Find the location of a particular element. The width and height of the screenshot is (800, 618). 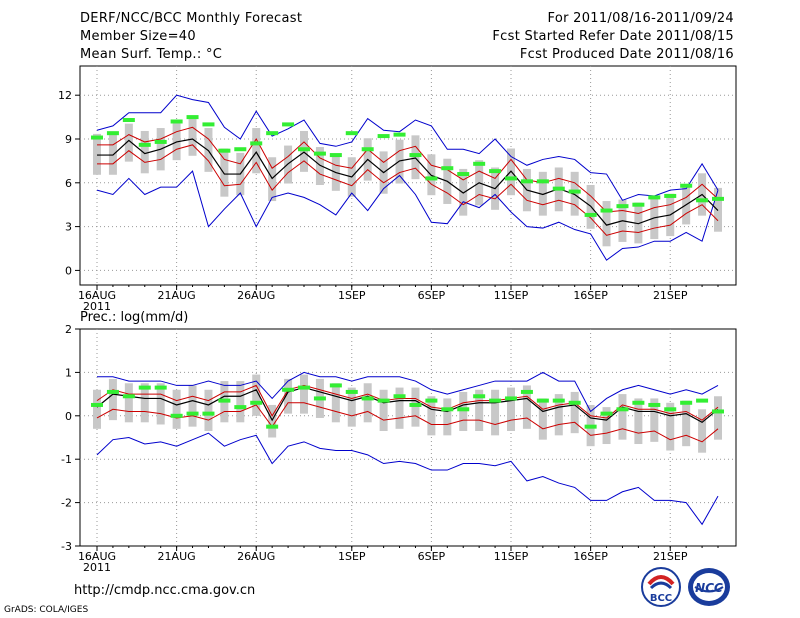

source-url: http://cmdp.ncc.cma.gov.cn is located at coordinates (165, 590).